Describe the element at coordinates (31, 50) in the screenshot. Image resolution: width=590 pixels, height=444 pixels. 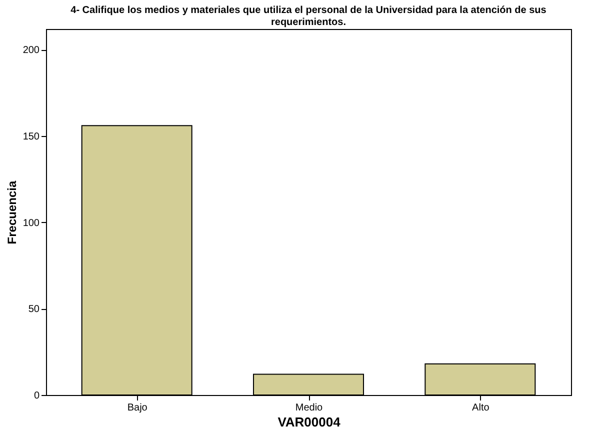
I see `y-tick-label: 200` at that location.